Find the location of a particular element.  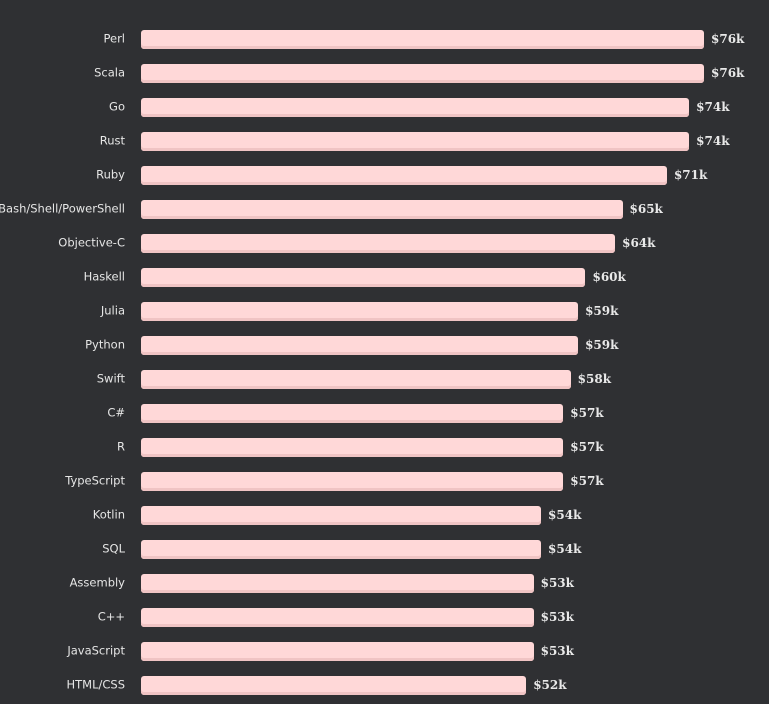

category-label: Assembly is located at coordinates (97, 582).